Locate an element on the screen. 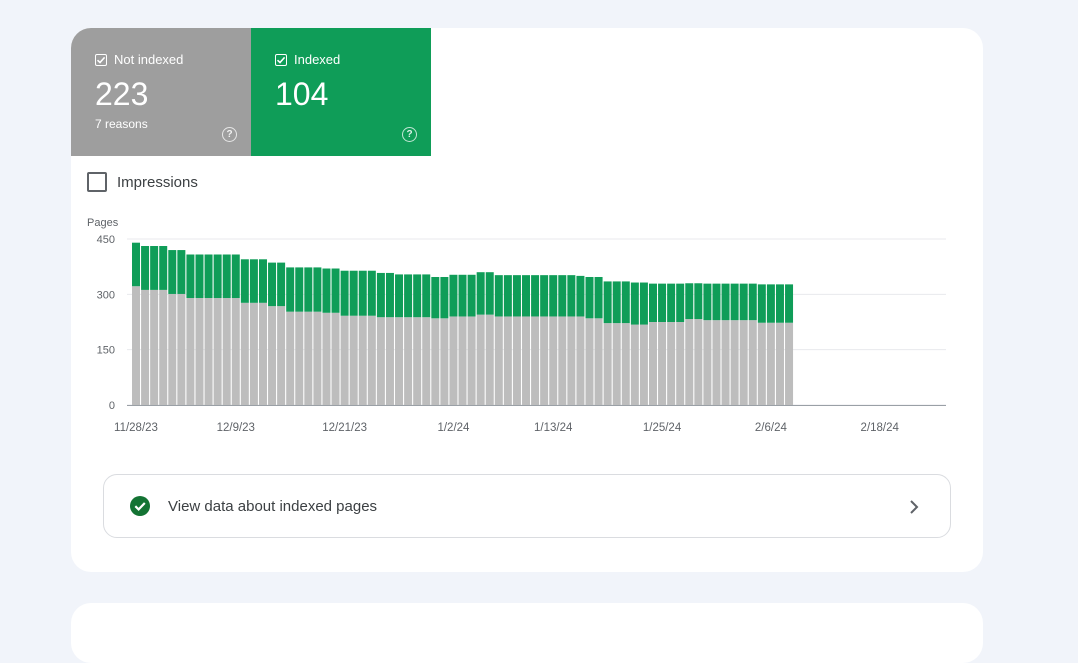  not-indexed-tile: Not indexed 223 7 reasons ? is located at coordinates (161, 92).